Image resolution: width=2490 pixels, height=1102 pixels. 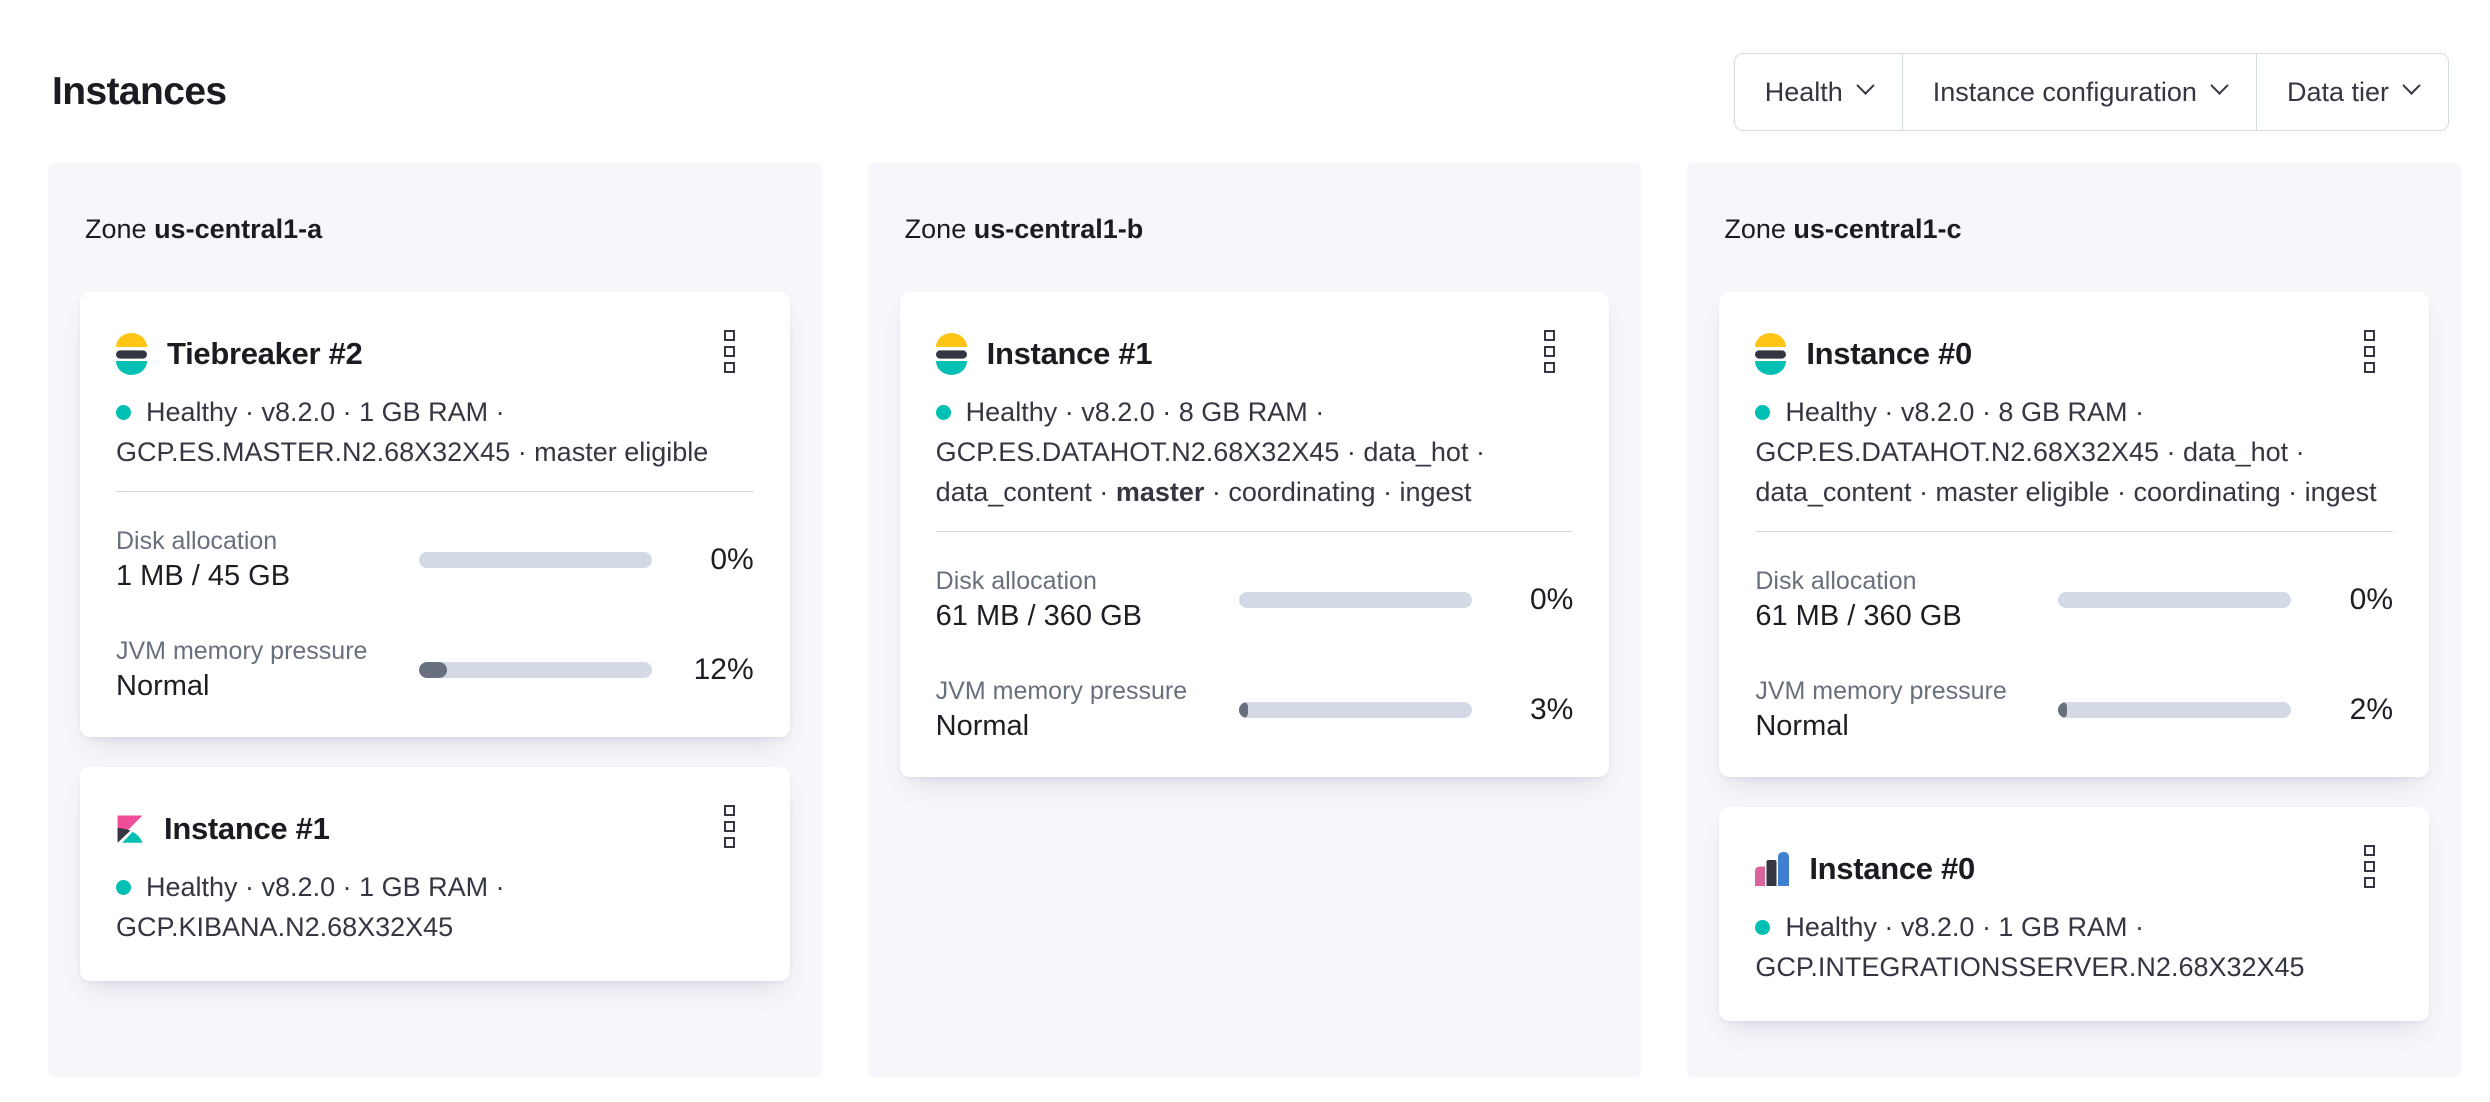 I want to click on filter-data-tier-button: Data tier, so click(x=2351, y=92).